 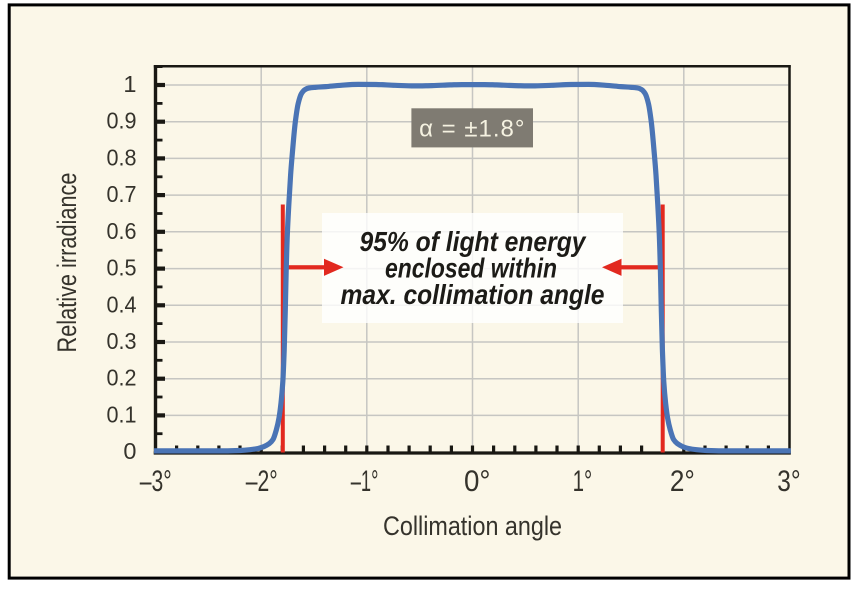 I want to click on svg-text: 2°, so click(x=682, y=481).